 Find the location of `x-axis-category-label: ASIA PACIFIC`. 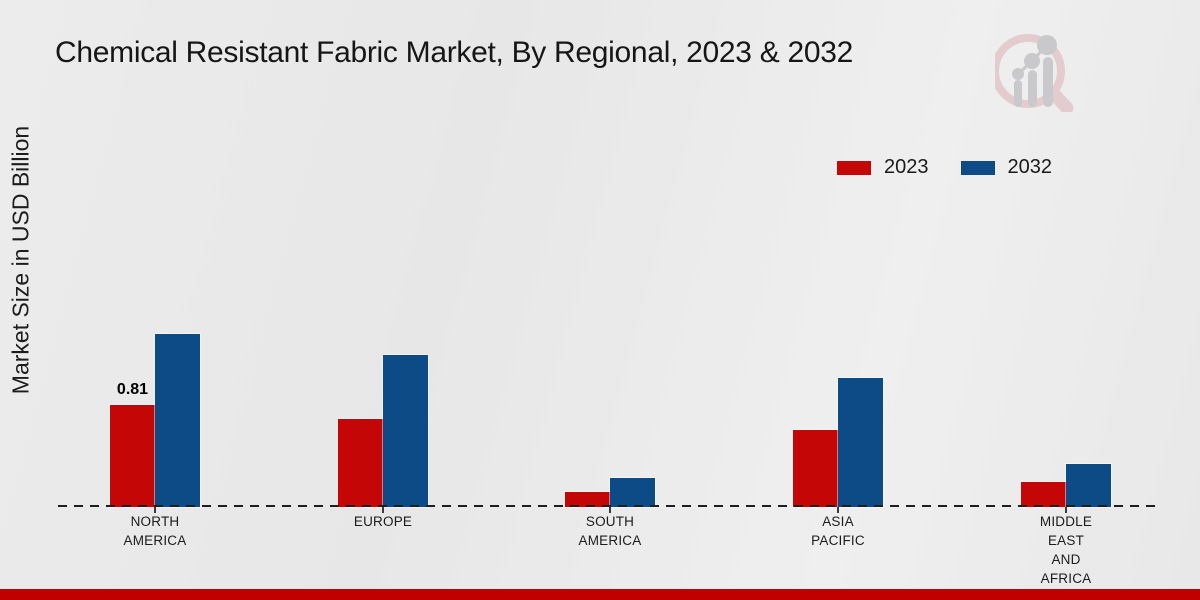

x-axis-category-label: ASIA PACIFIC is located at coordinates (838, 531).